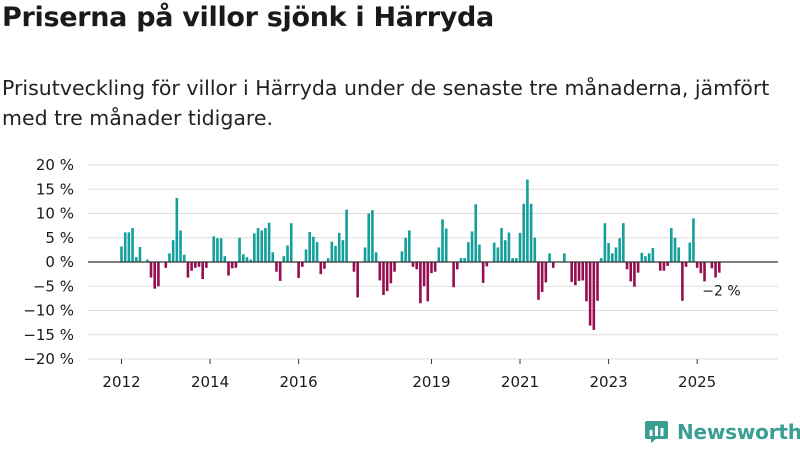 This screenshot has width=800, height=450. What do you see at coordinates (722, 431) in the screenshot?
I see `newsworthy-brand: Newsworthy` at bounding box center [722, 431].